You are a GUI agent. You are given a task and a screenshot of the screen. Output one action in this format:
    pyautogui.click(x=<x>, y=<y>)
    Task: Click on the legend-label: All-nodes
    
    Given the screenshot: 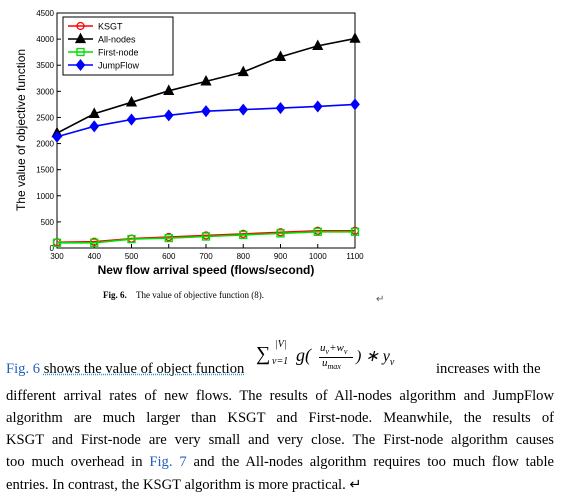 What is the action you would take?
    pyautogui.click(x=117, y=40)
    